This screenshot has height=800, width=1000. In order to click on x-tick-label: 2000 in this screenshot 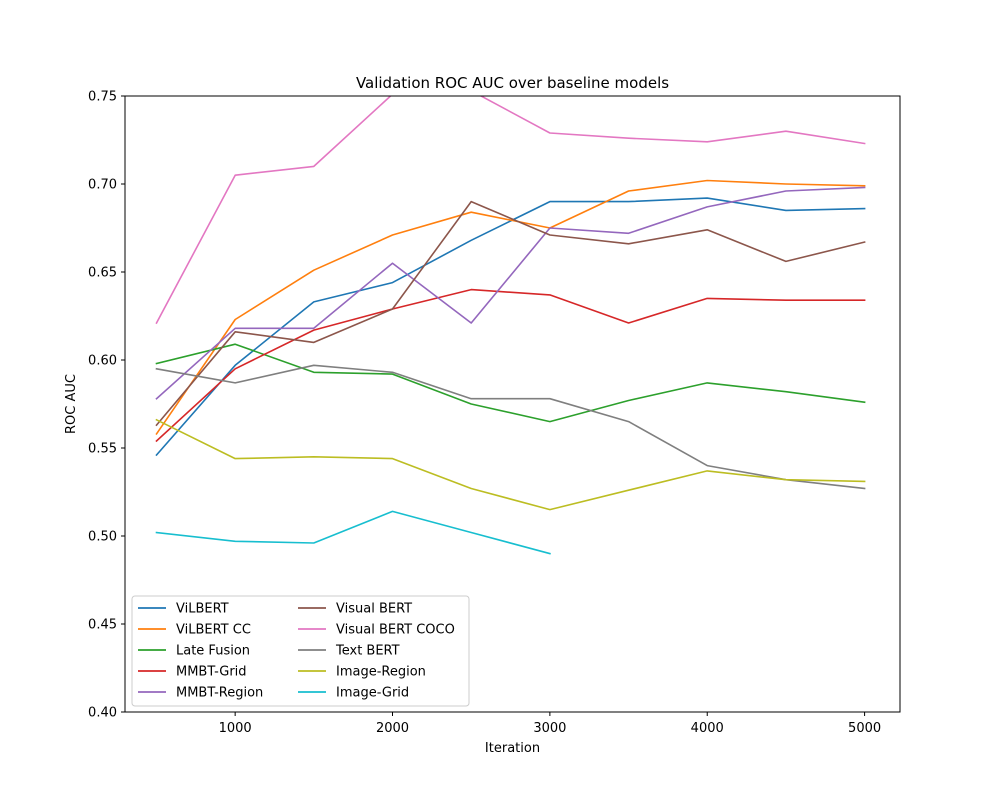, I will do `click(392, 728)`.